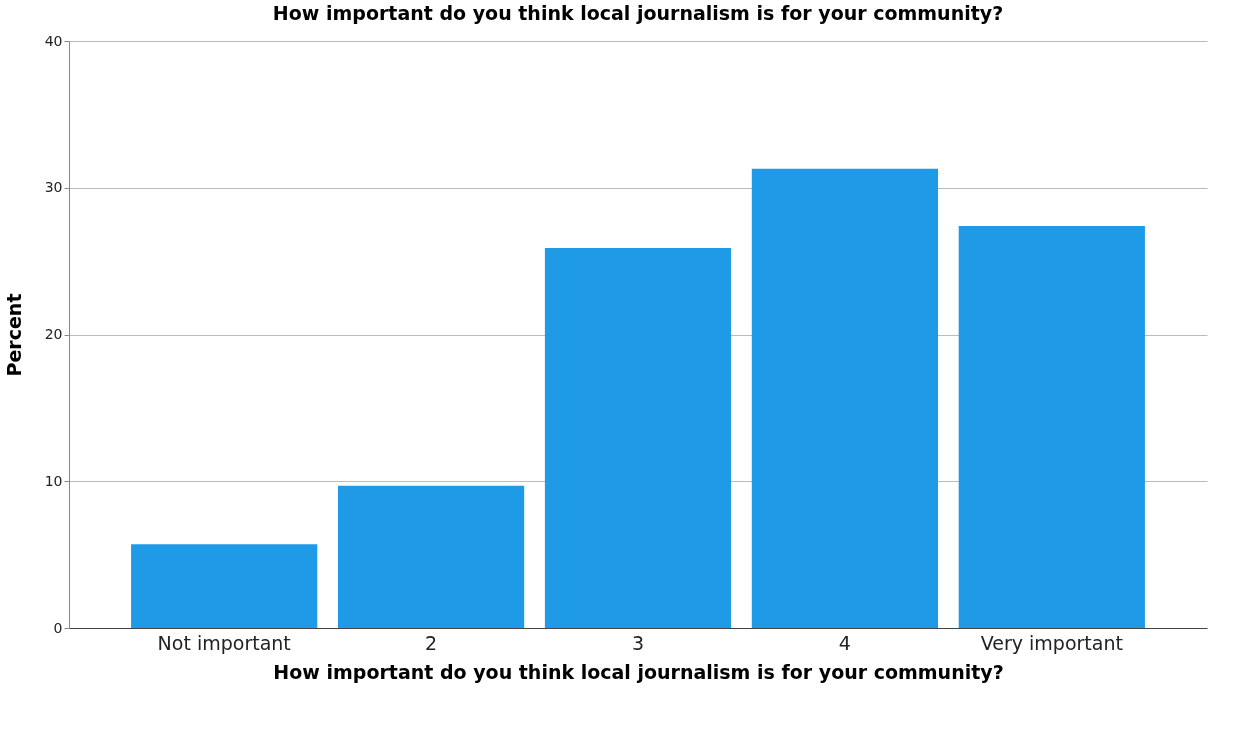 The height and width of the screenshot is (738, 1257). What do you see at coordinates (58, 627) in the screenshot?
I see `y-tick-label: 0` at bounding box center [58, 627].